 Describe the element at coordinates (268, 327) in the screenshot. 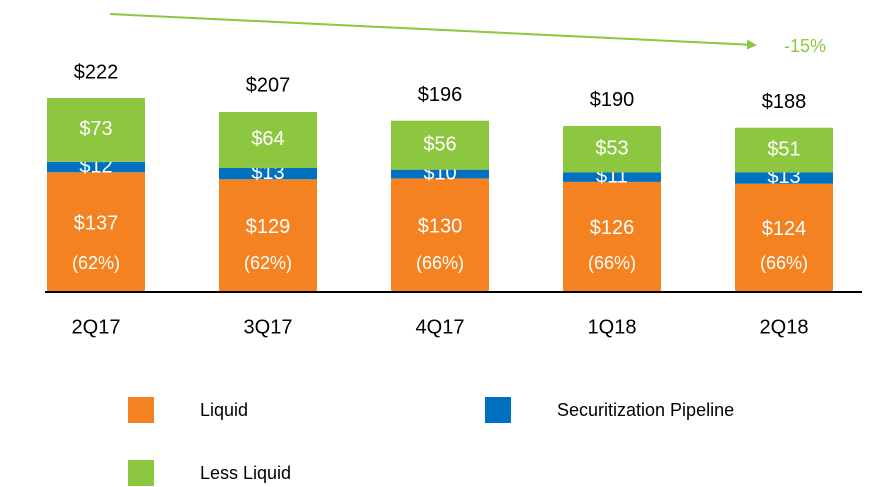

I see `x-tick-label: 3Q17` at that location.